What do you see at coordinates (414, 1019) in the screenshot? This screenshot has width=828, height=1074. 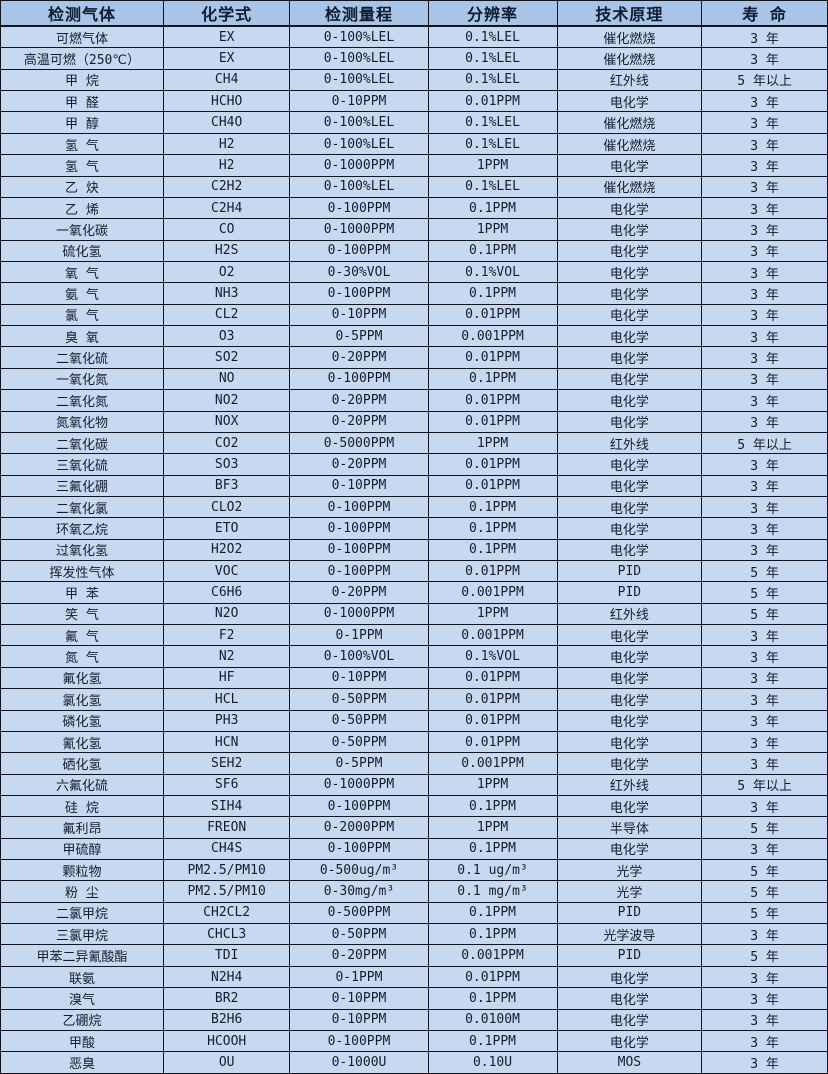 I see `table-row: 乙硼烷 B2H6 0-10PPM 0.0100M 电化学 3 年` at bounding box center [414, 1019].